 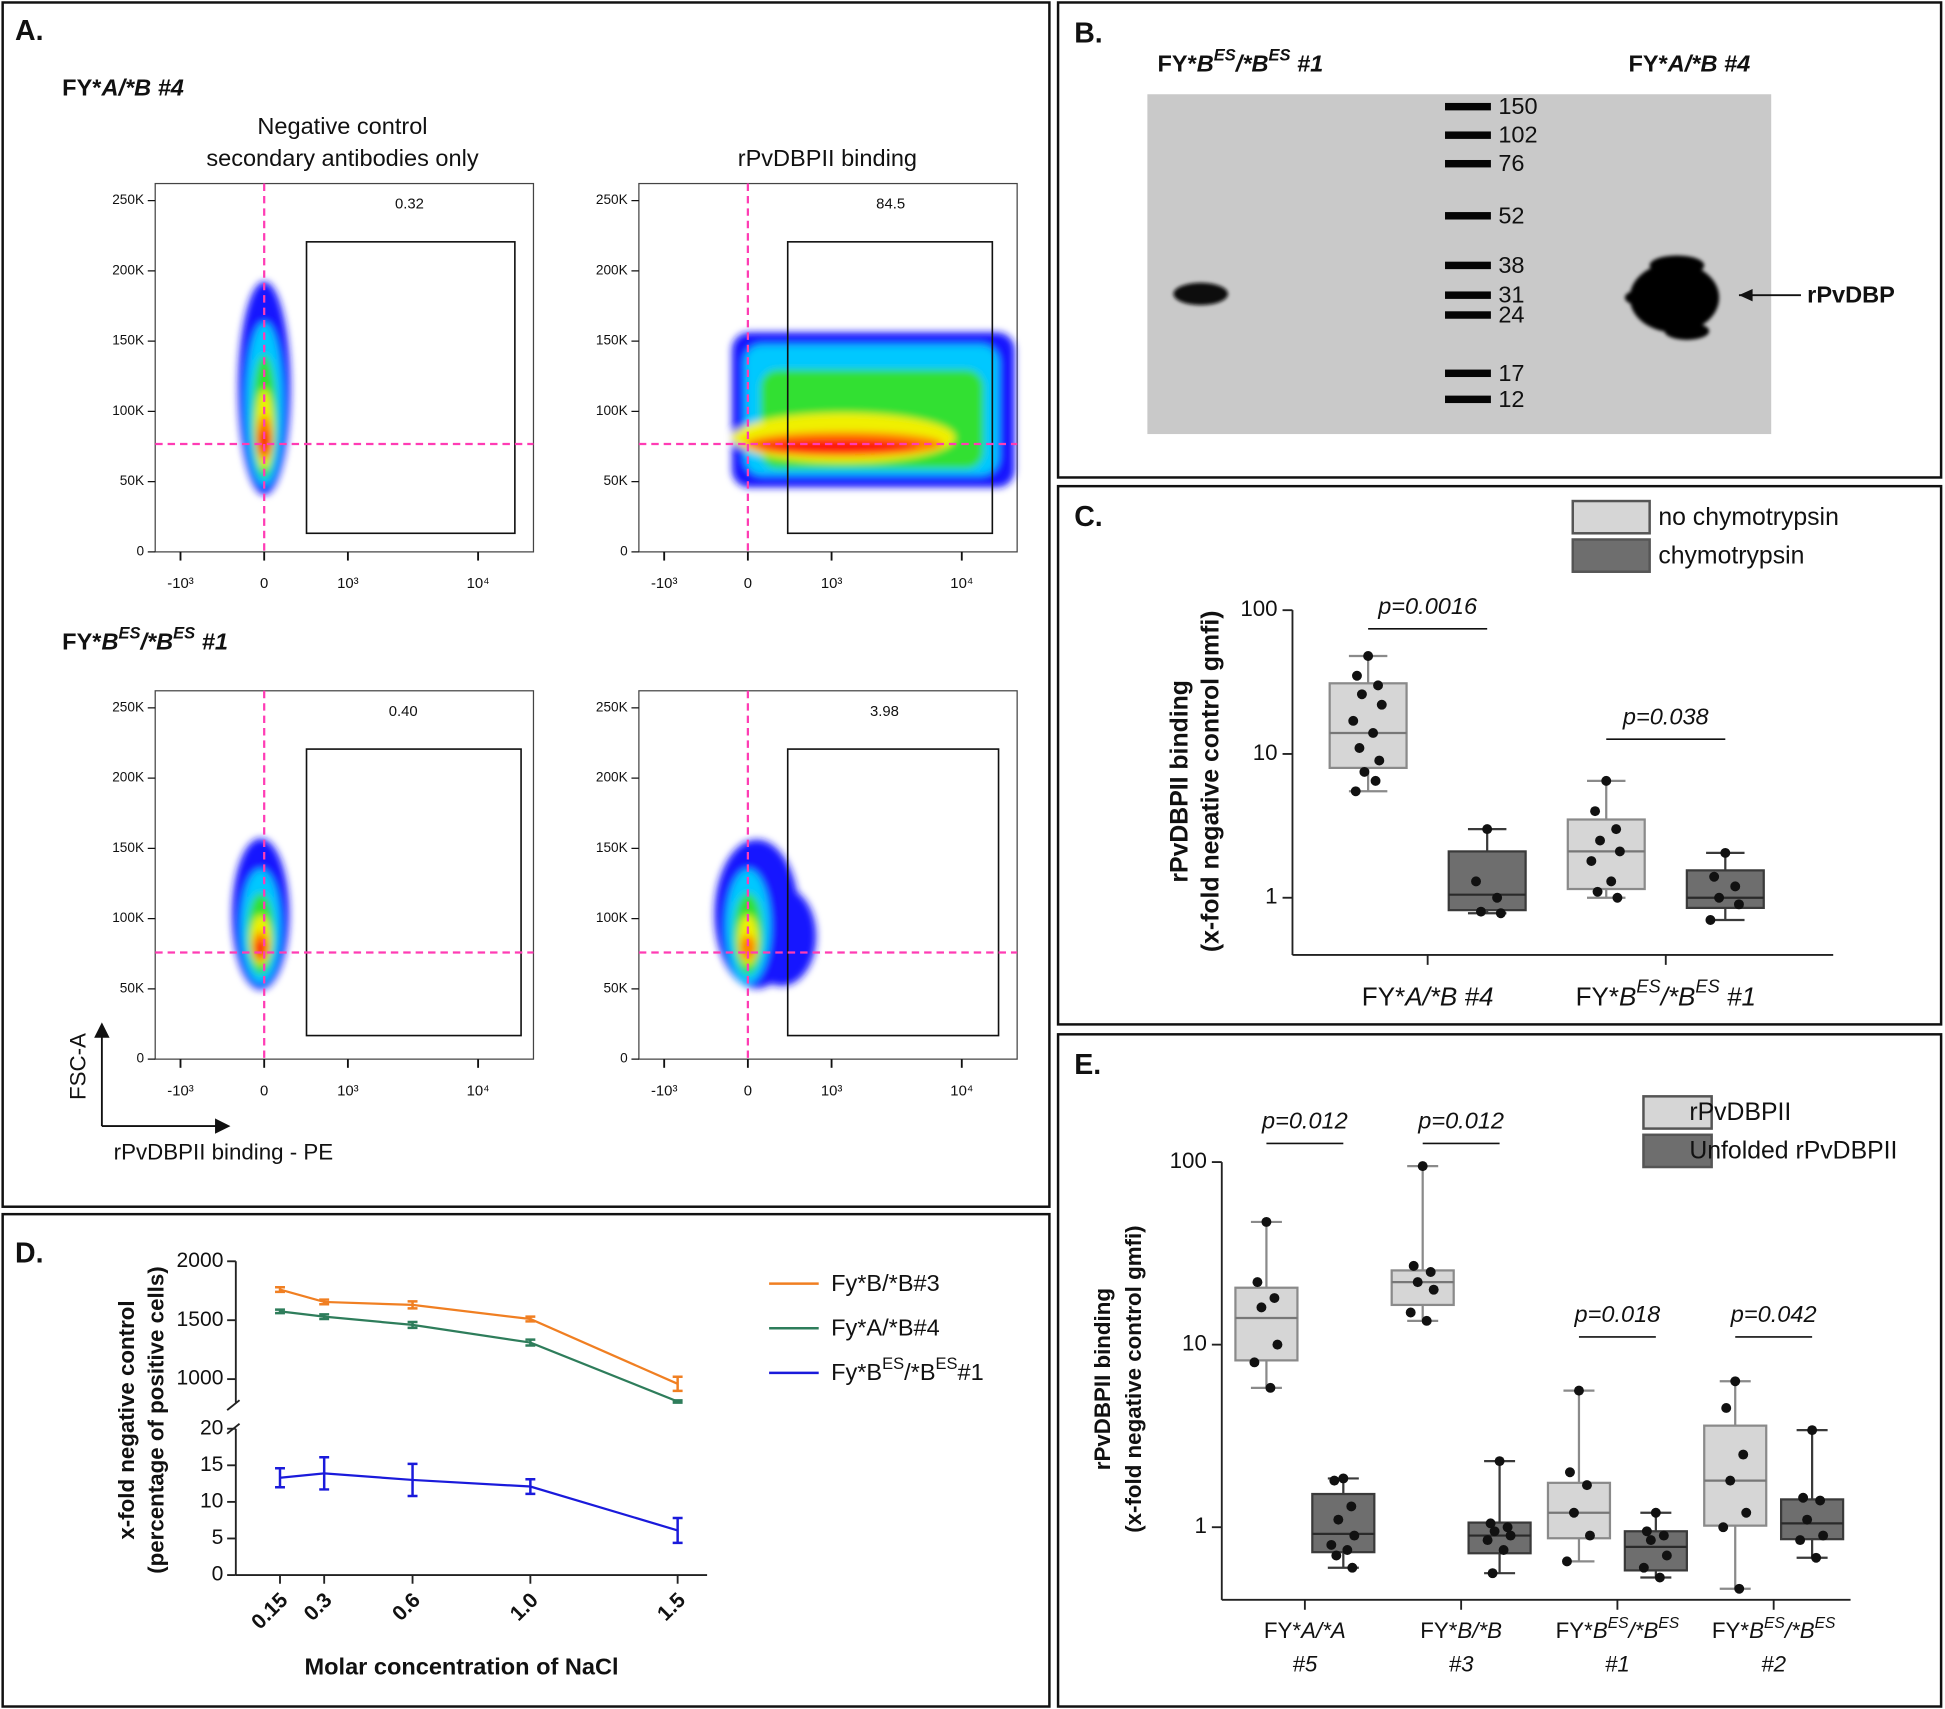 What do you see at coordinates (224, 1151) in the screenshot?
I see `x-axis-label: rPvDBPII binding - PE` at bounding box center [224, 1151].